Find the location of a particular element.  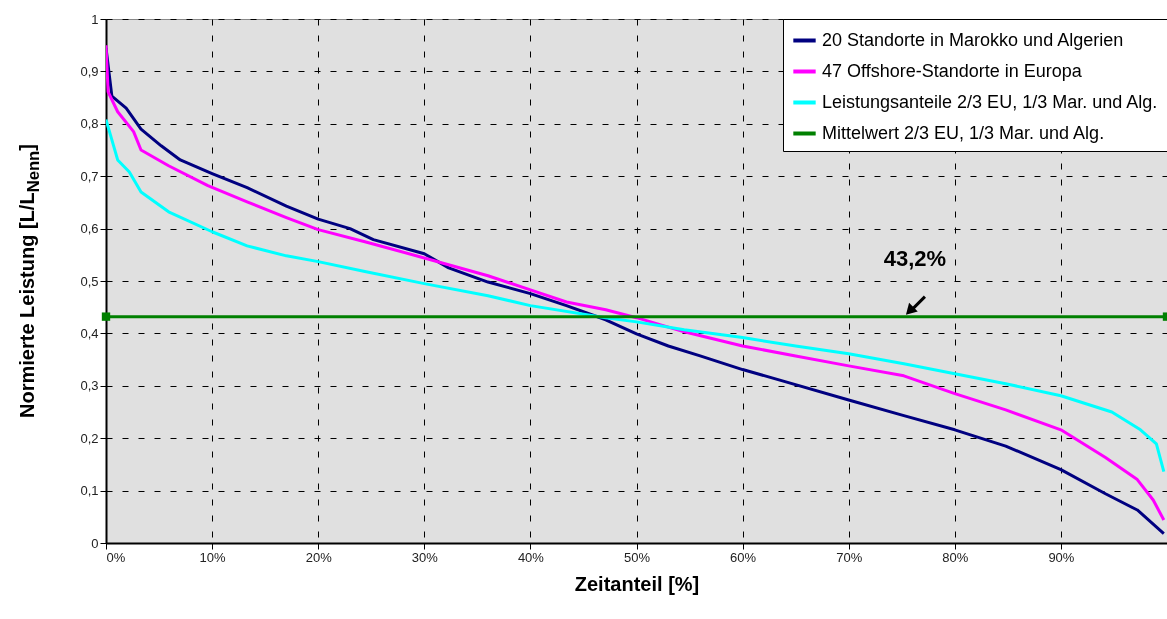

y-tick-label: 0 is located at coordinates (95, 543).